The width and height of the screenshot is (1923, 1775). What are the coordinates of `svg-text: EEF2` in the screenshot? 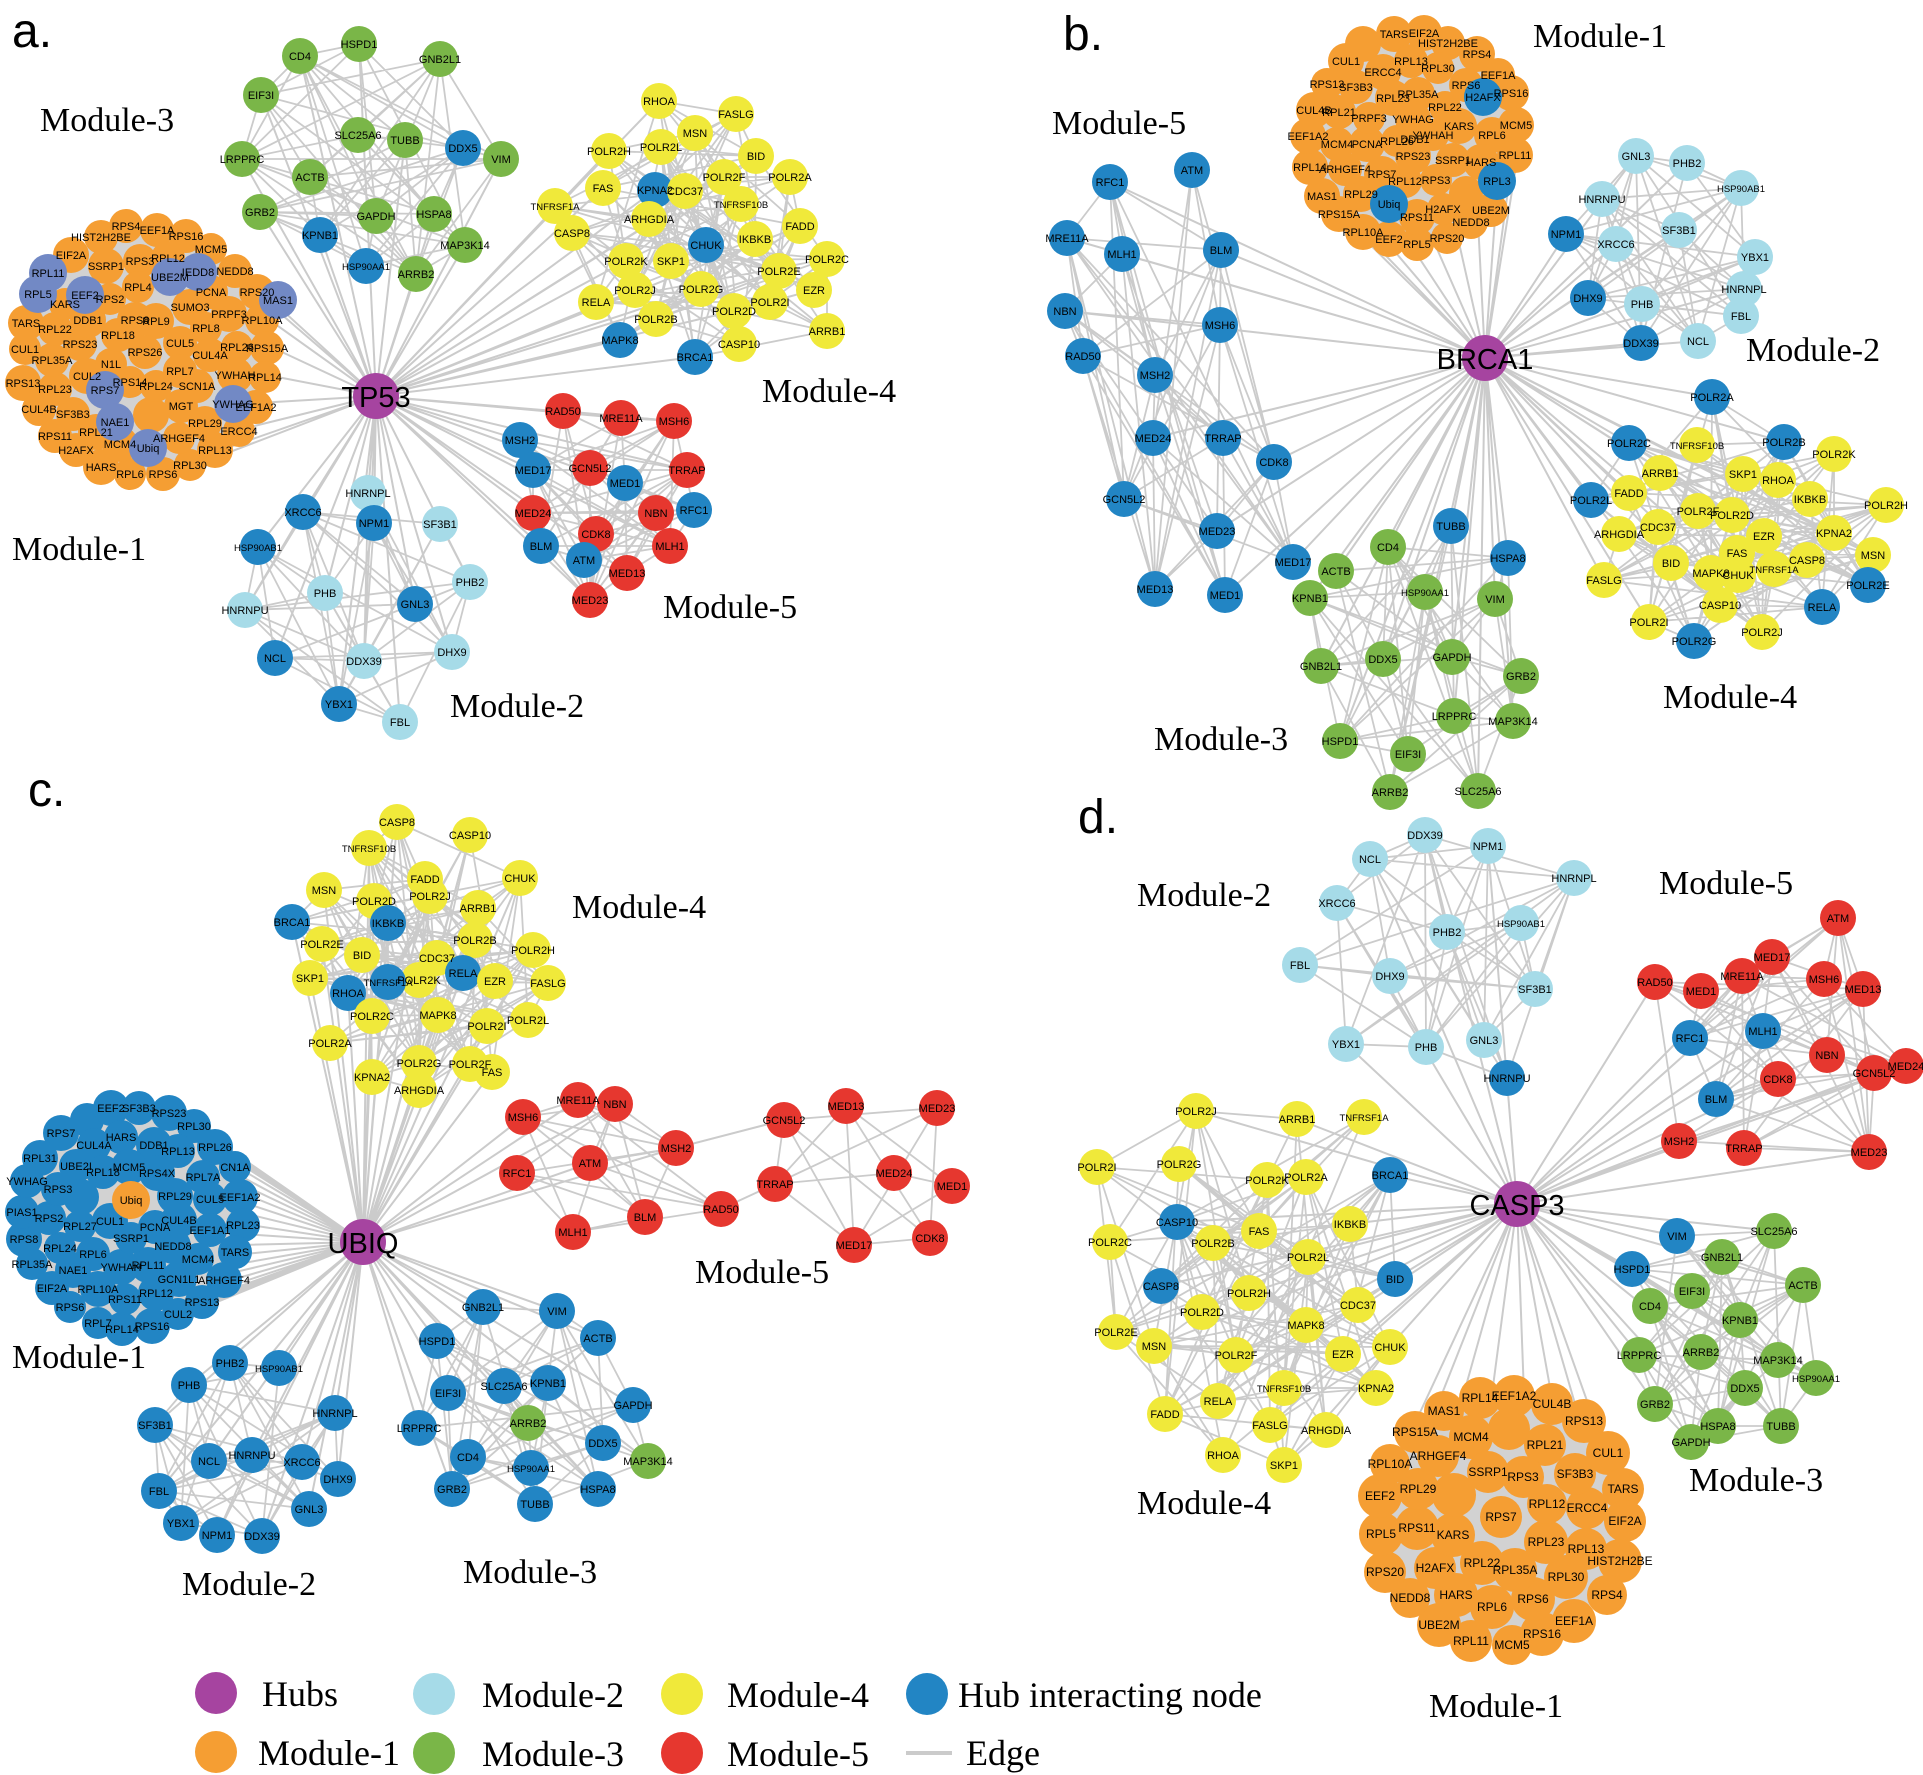 It's located at (1389, 240).